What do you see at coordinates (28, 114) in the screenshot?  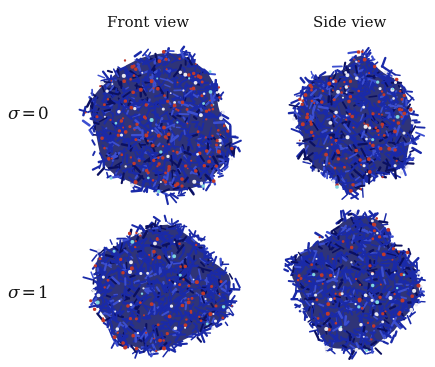 I see `row-label-sigma-0: σ = 0` at bounding box center [28, 114].